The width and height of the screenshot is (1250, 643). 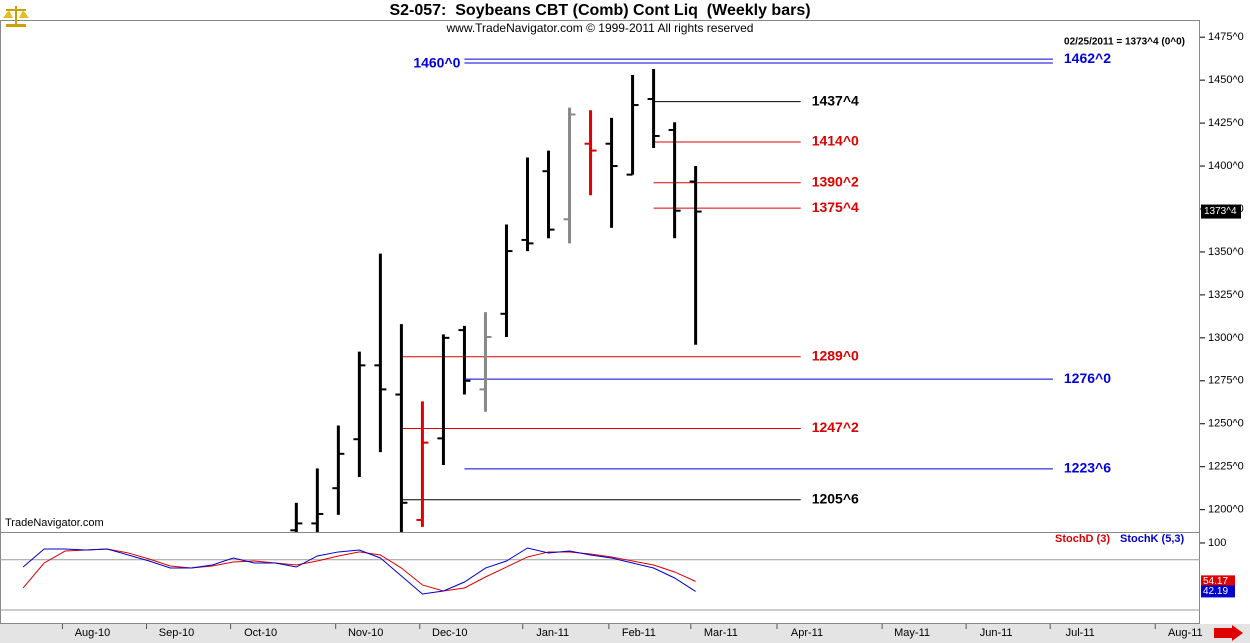 I want to click on y-tick-label: 1425^0, so click(x=1226, y=123).